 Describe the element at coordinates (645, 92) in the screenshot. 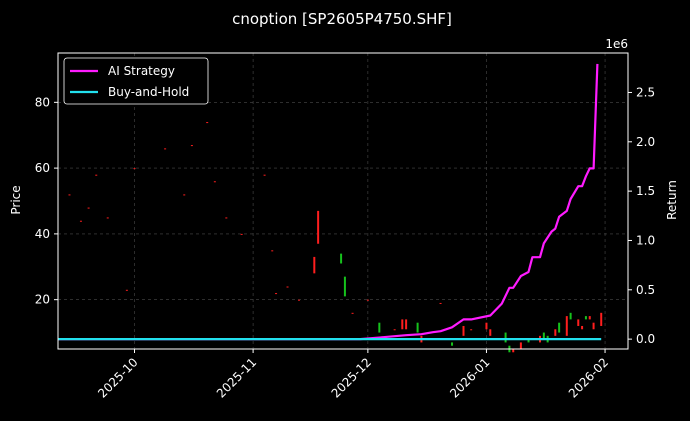

I see `right-tick-label: 2.5` at that location.